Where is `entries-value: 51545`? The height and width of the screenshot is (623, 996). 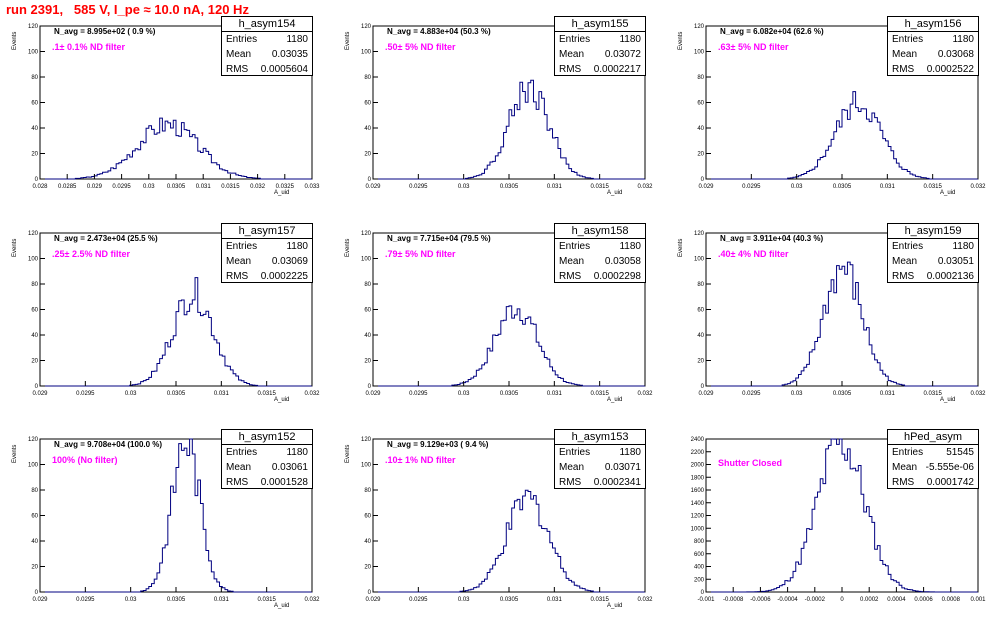
entries-value: 51545 is located at coordinates (960, 452).